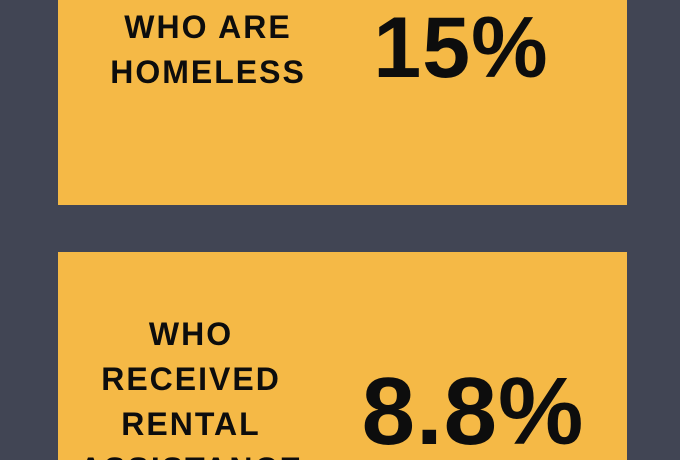 This screenshot has height=460, width=680. Describe the element at coordinates (208, 27) in the screenshot. I see `label-line: WHO ARE` at that location.